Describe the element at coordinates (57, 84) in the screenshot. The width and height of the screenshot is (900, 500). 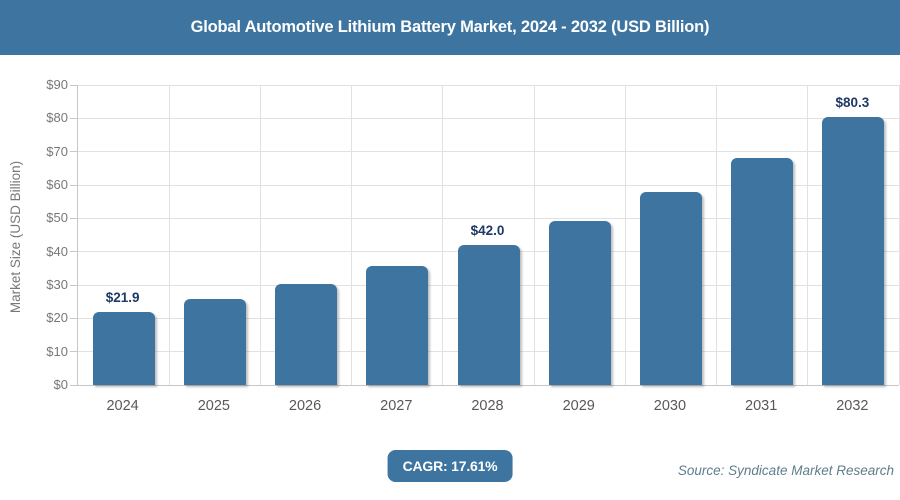
I see `y-tick-label: $90` at that location.